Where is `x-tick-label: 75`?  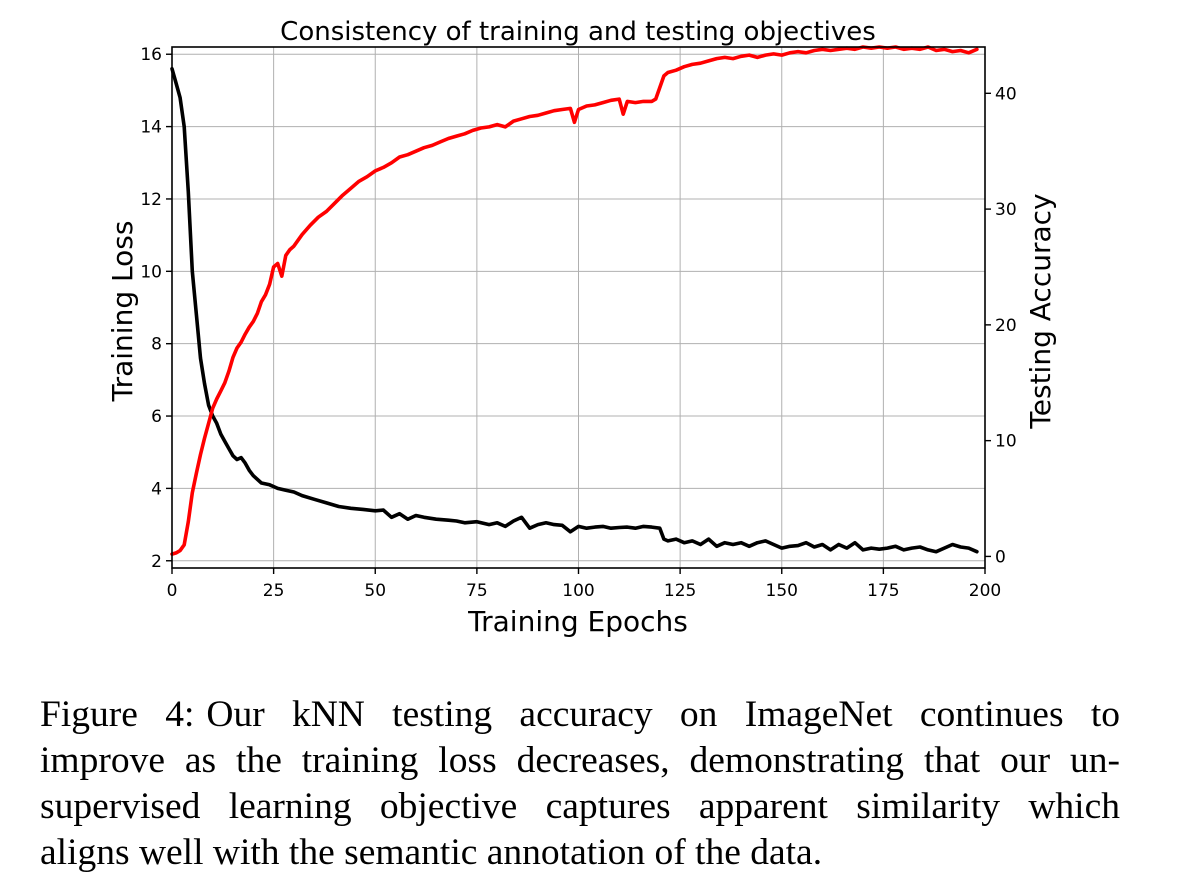 x-tick-label: 75 is located at coordinates (477, 591).